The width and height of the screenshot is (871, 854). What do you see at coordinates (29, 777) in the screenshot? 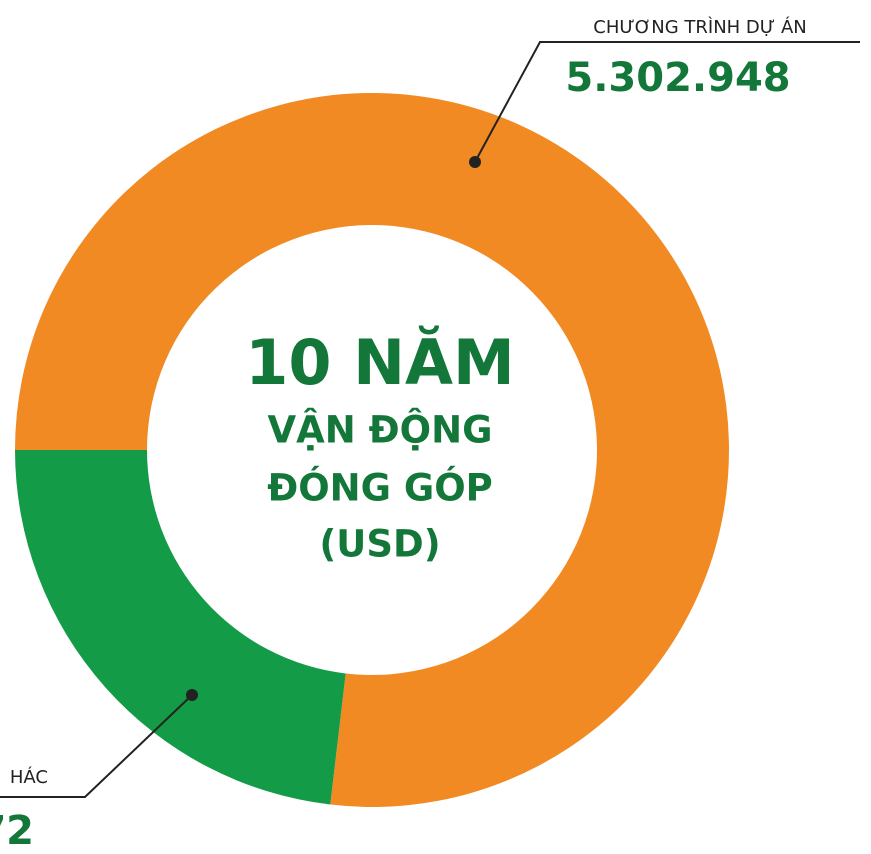
I see `category-label: HÁC` at bounding box center [29, 777].